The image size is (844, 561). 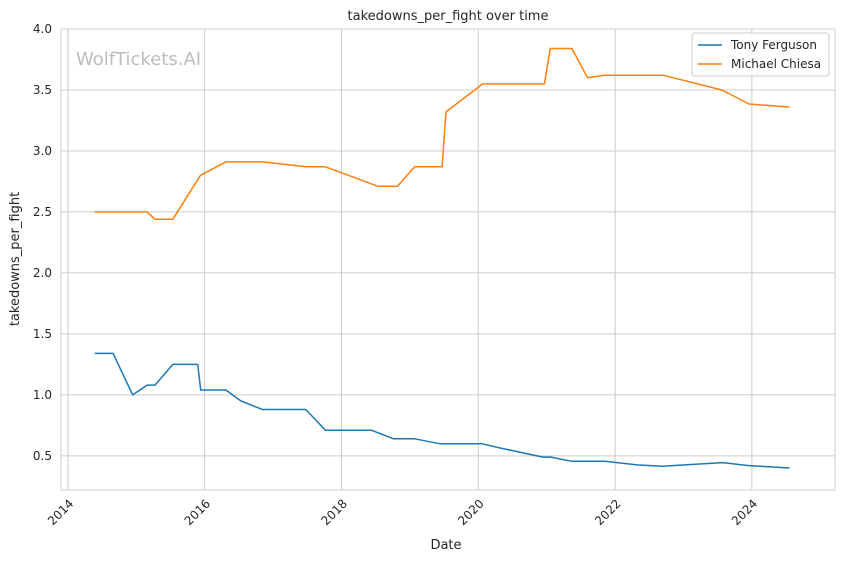 What do you see at coordinates (445, 545) in the screenshot?
I see `x-axis-title: Date` at bounding box center [445, 545].